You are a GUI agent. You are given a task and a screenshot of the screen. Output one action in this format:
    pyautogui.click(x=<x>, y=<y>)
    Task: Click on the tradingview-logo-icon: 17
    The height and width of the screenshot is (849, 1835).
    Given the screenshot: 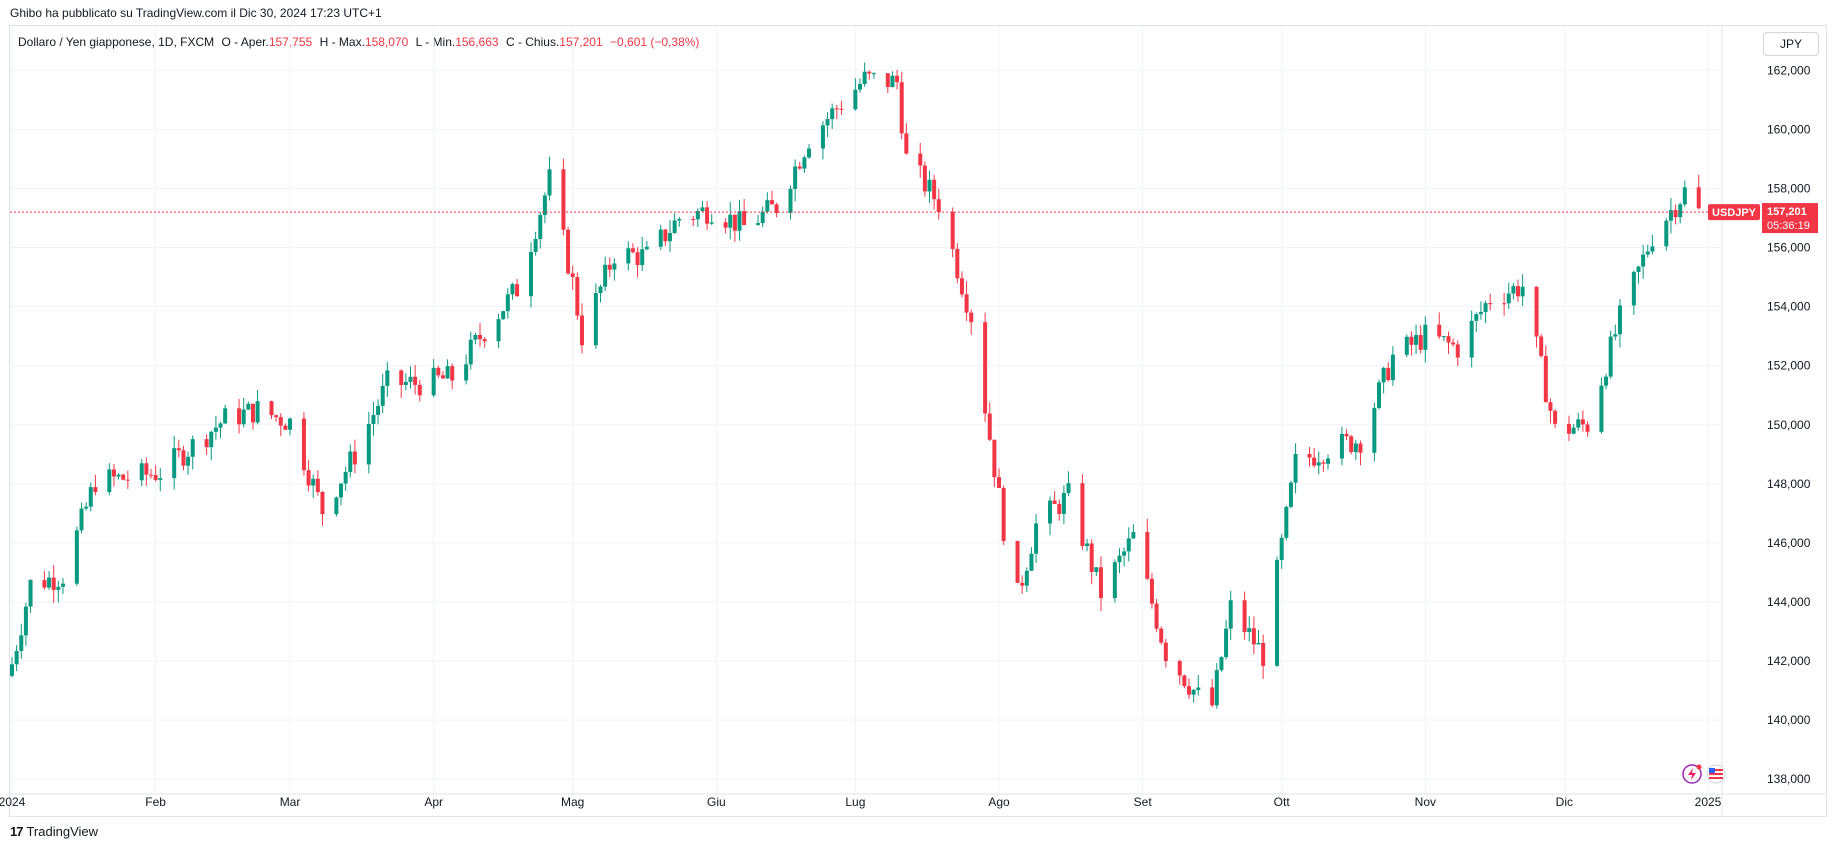 What is the action you would take?
    pyautogui.click(x=17, y=831)
    